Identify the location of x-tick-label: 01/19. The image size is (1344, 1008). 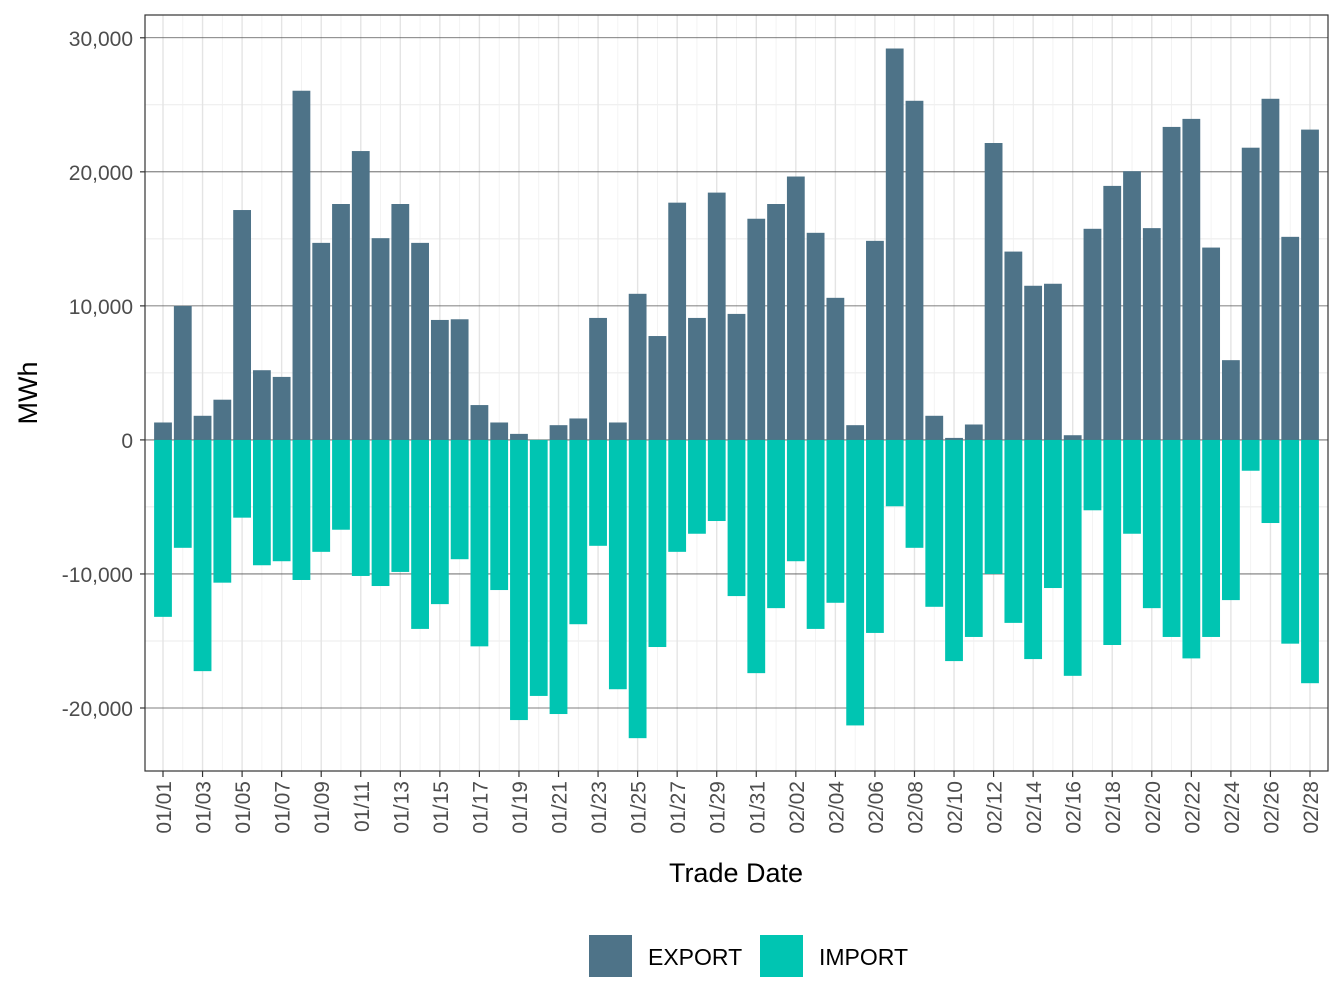
(520, 807).